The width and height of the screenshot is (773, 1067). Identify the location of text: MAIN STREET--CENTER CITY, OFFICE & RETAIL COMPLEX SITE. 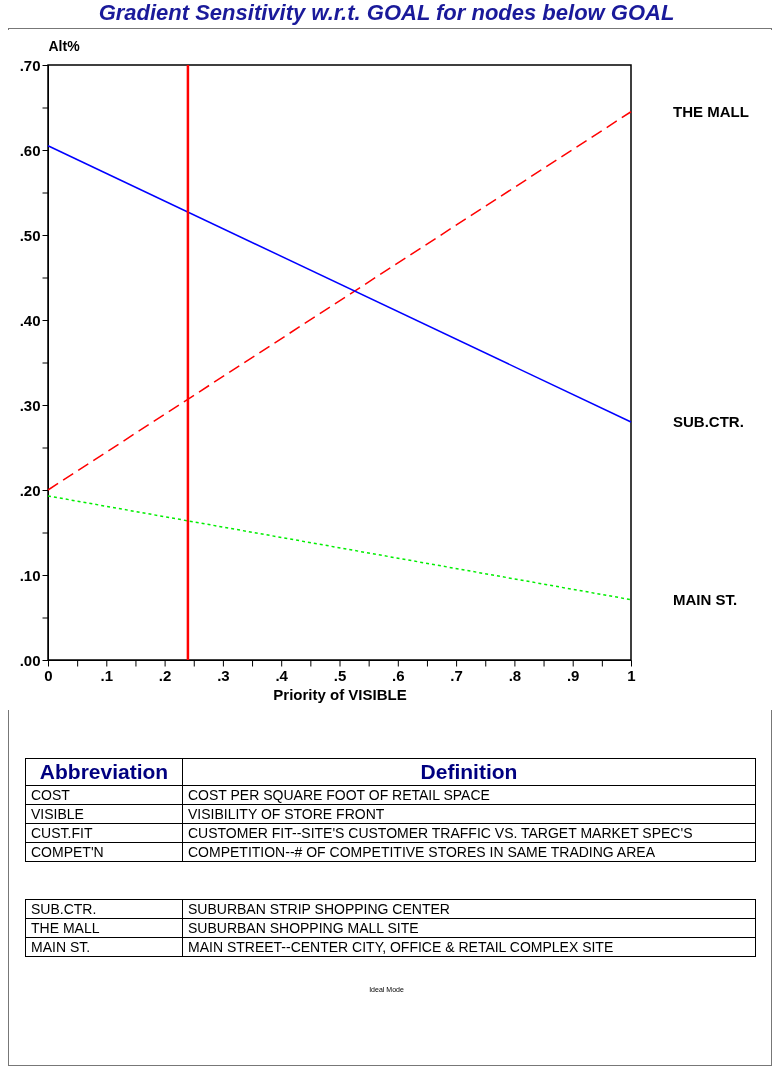
(469, 947).